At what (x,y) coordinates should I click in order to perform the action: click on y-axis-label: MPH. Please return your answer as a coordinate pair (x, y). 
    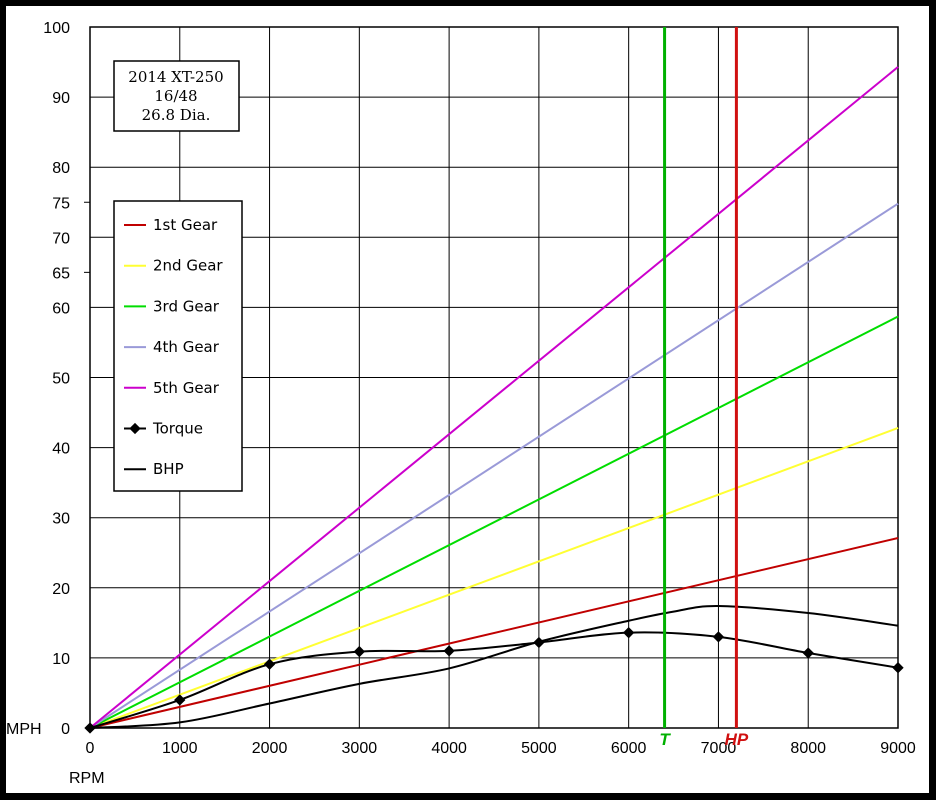
    Looking at the image, I should click on (24, 729).